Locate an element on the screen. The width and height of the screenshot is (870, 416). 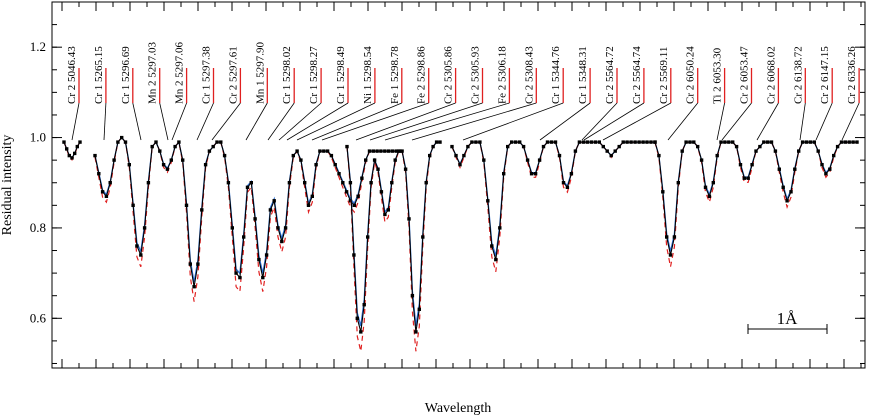
line-id-label: Ni 1 5298.54 is located at coordinates (368, 75).